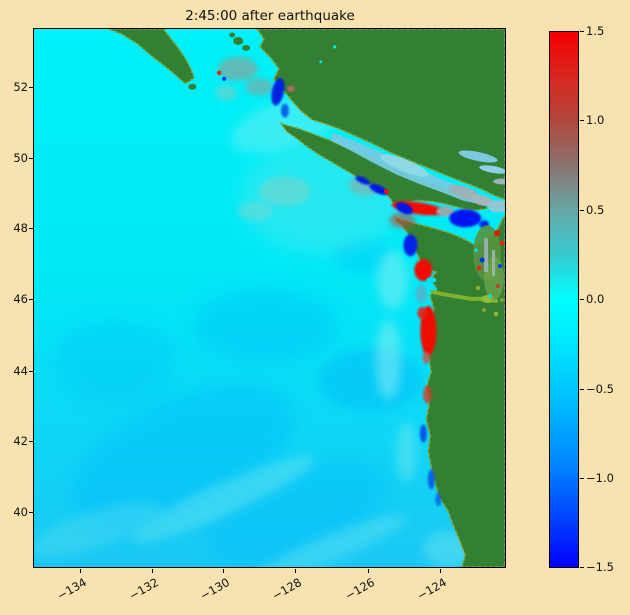  I want to click on y-tick-label: 42, so click(20, 441).